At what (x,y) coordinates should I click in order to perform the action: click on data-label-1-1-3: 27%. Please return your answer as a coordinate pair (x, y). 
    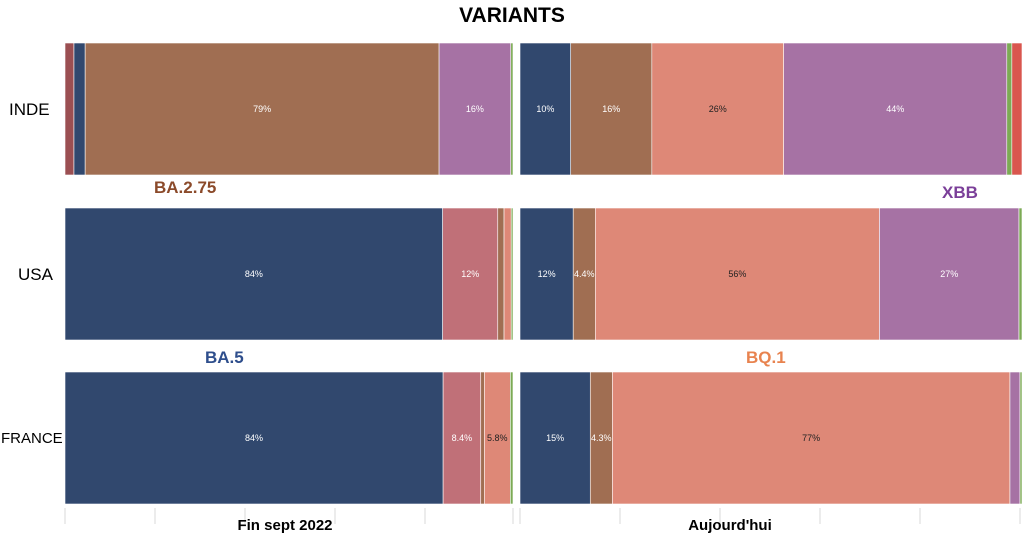
    Looking at the image, I should click on (949, 274).